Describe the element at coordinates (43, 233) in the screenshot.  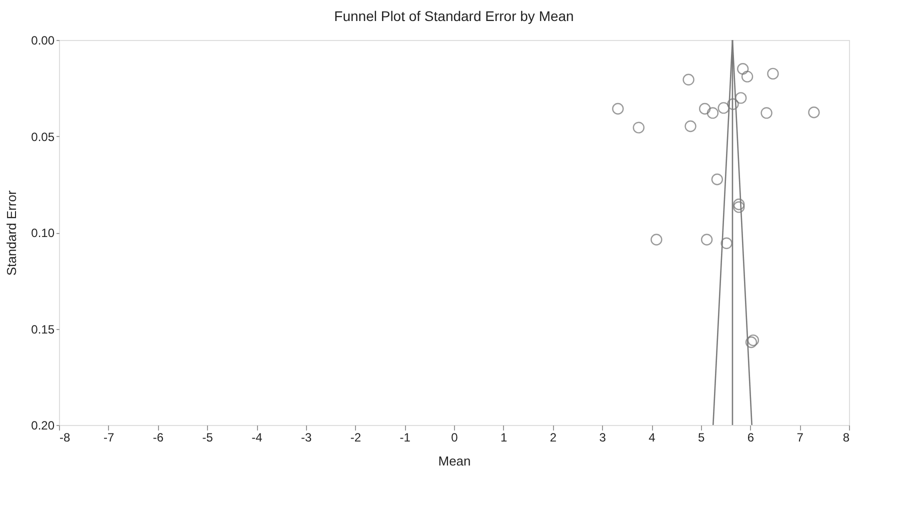
I see `y-tick-label: 0.10` at that location.